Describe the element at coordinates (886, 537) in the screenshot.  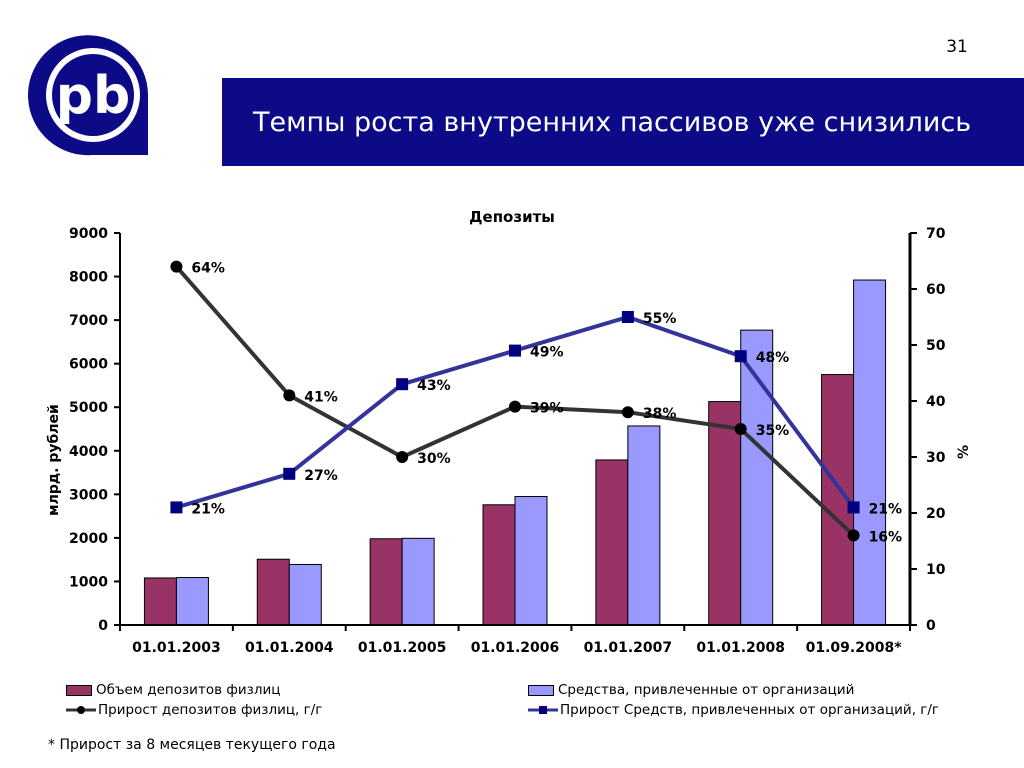
I see `data-label-growth-individuals-6: 16%` at that location.